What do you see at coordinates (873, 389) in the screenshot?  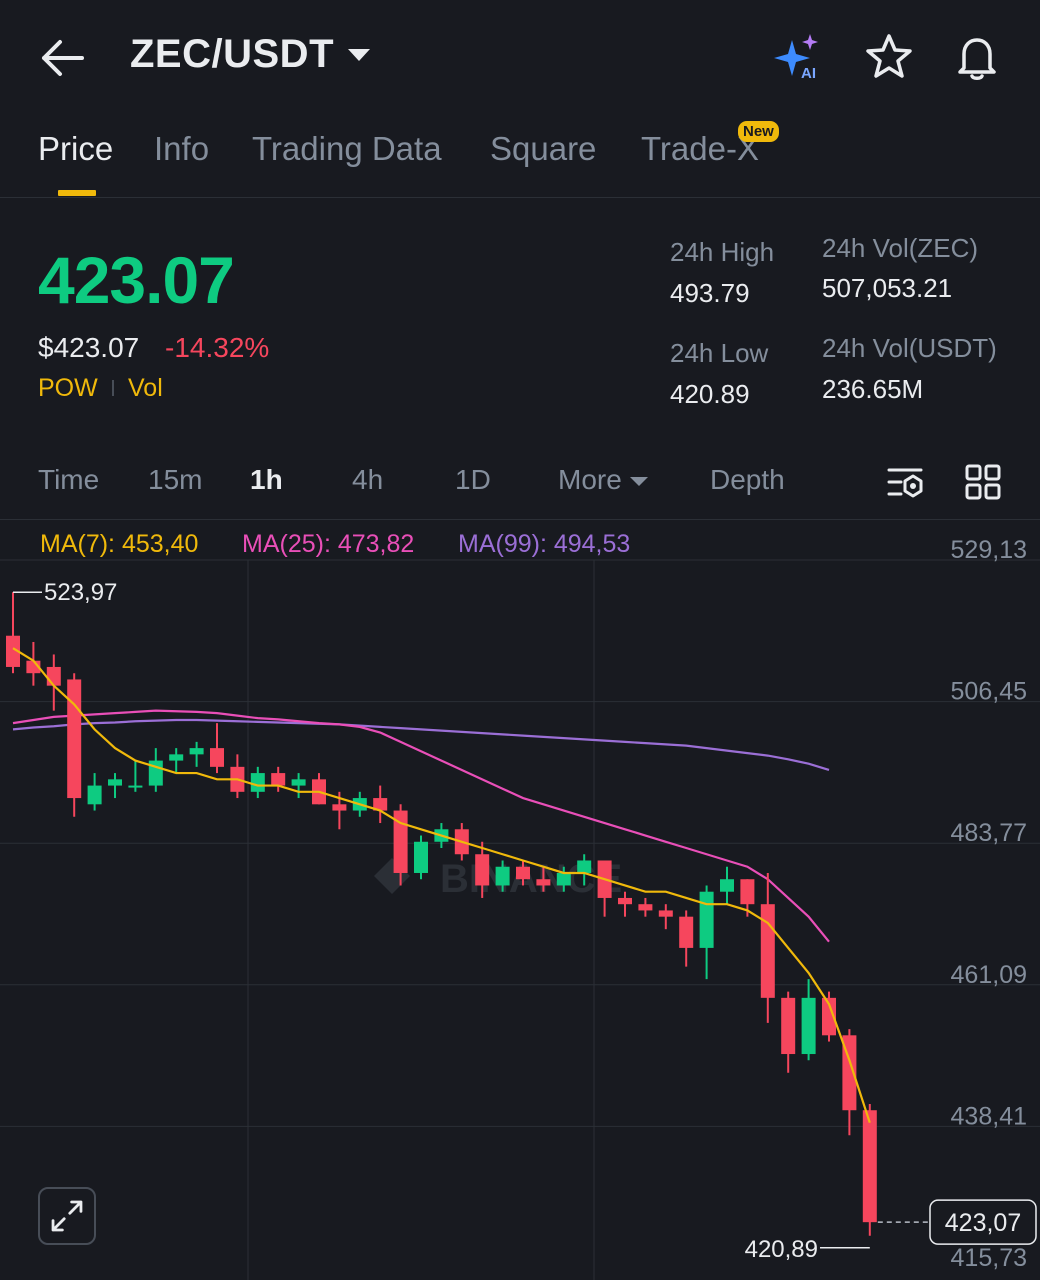 I see `vol-quote-value: 236.65M` at bounding box center [873, 389].